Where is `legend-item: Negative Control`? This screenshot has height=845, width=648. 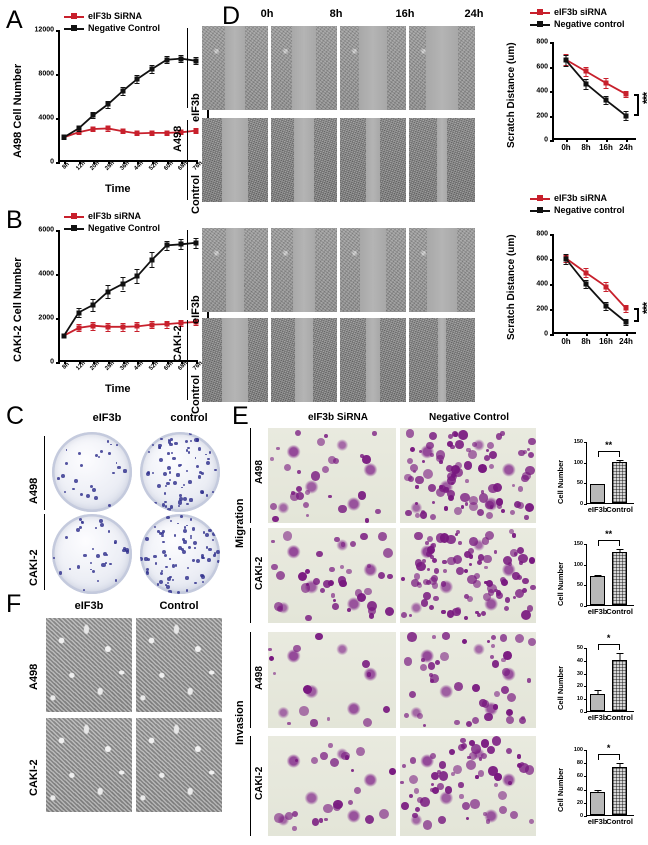
legend-item: Negative Control is located at coordinates (112, 228).